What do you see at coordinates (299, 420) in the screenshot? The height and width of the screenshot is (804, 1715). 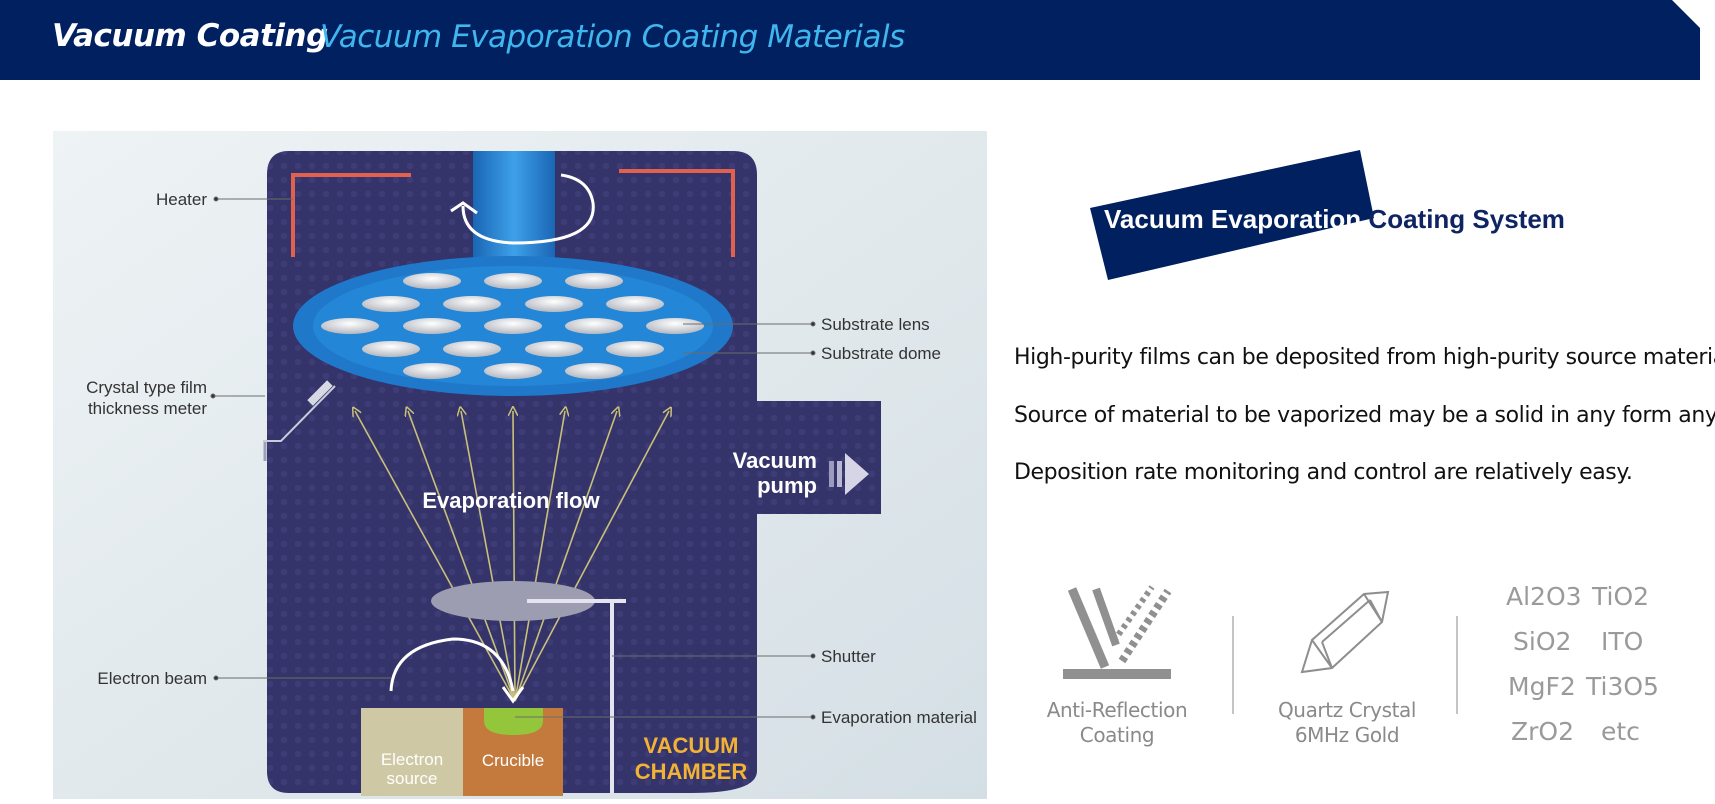 I see `crystal-meter-icon` at bounding box center [299, 420].